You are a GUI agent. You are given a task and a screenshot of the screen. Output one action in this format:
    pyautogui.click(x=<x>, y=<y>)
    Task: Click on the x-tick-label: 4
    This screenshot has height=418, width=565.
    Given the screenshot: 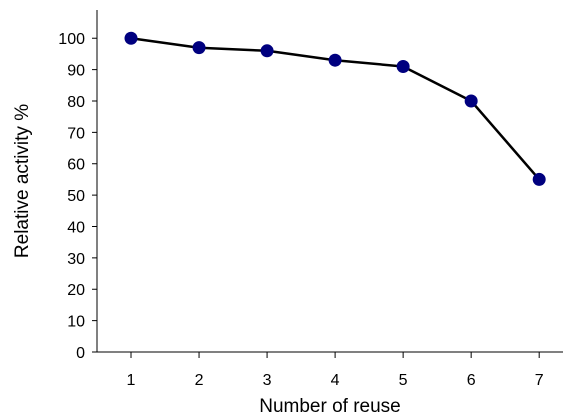 What is the action you would take?
    pyautogui.click(x=335, y=380)
    